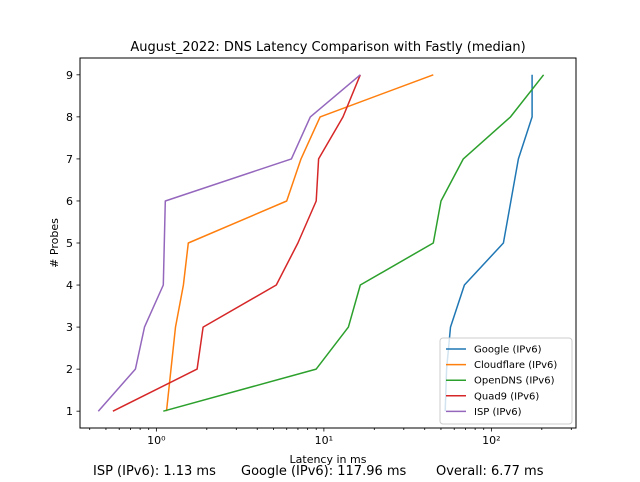 This screenshot has height=482, width=640. Describe the element at coordinates (69, 159) in the screenshot. I see `y-tick-label: 7` at that location.